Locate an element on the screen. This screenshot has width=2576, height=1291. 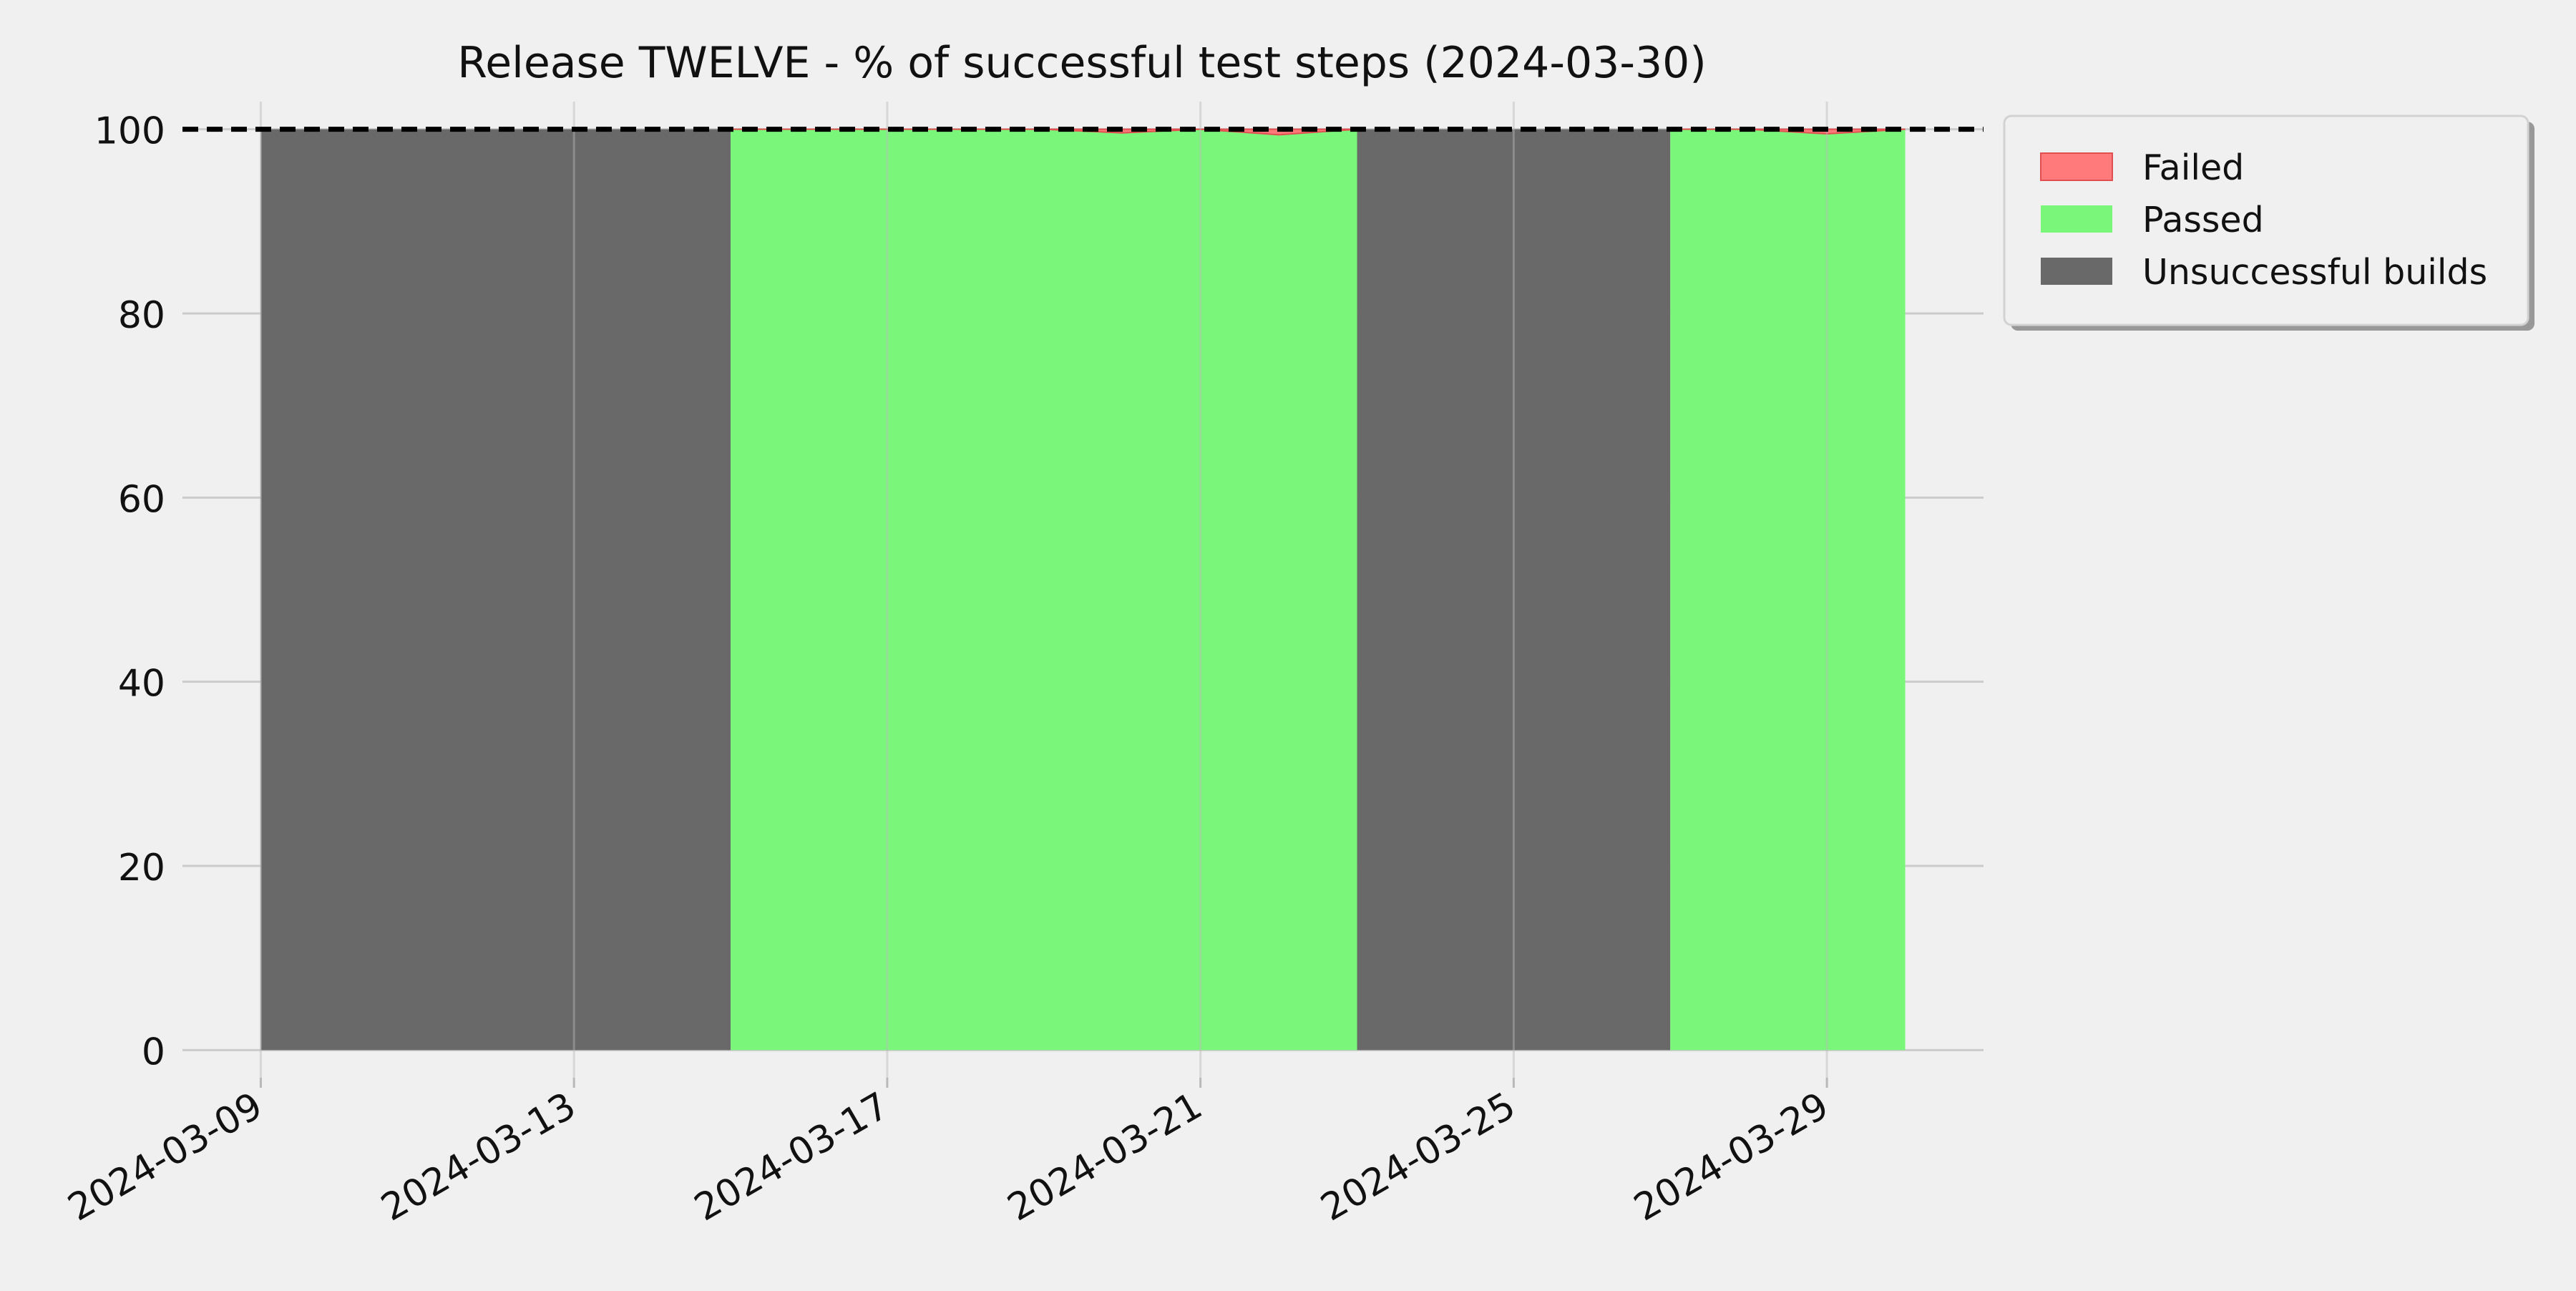
legend: Failed Passed Unsuccessful builds is located at coordinates (2268, 223).